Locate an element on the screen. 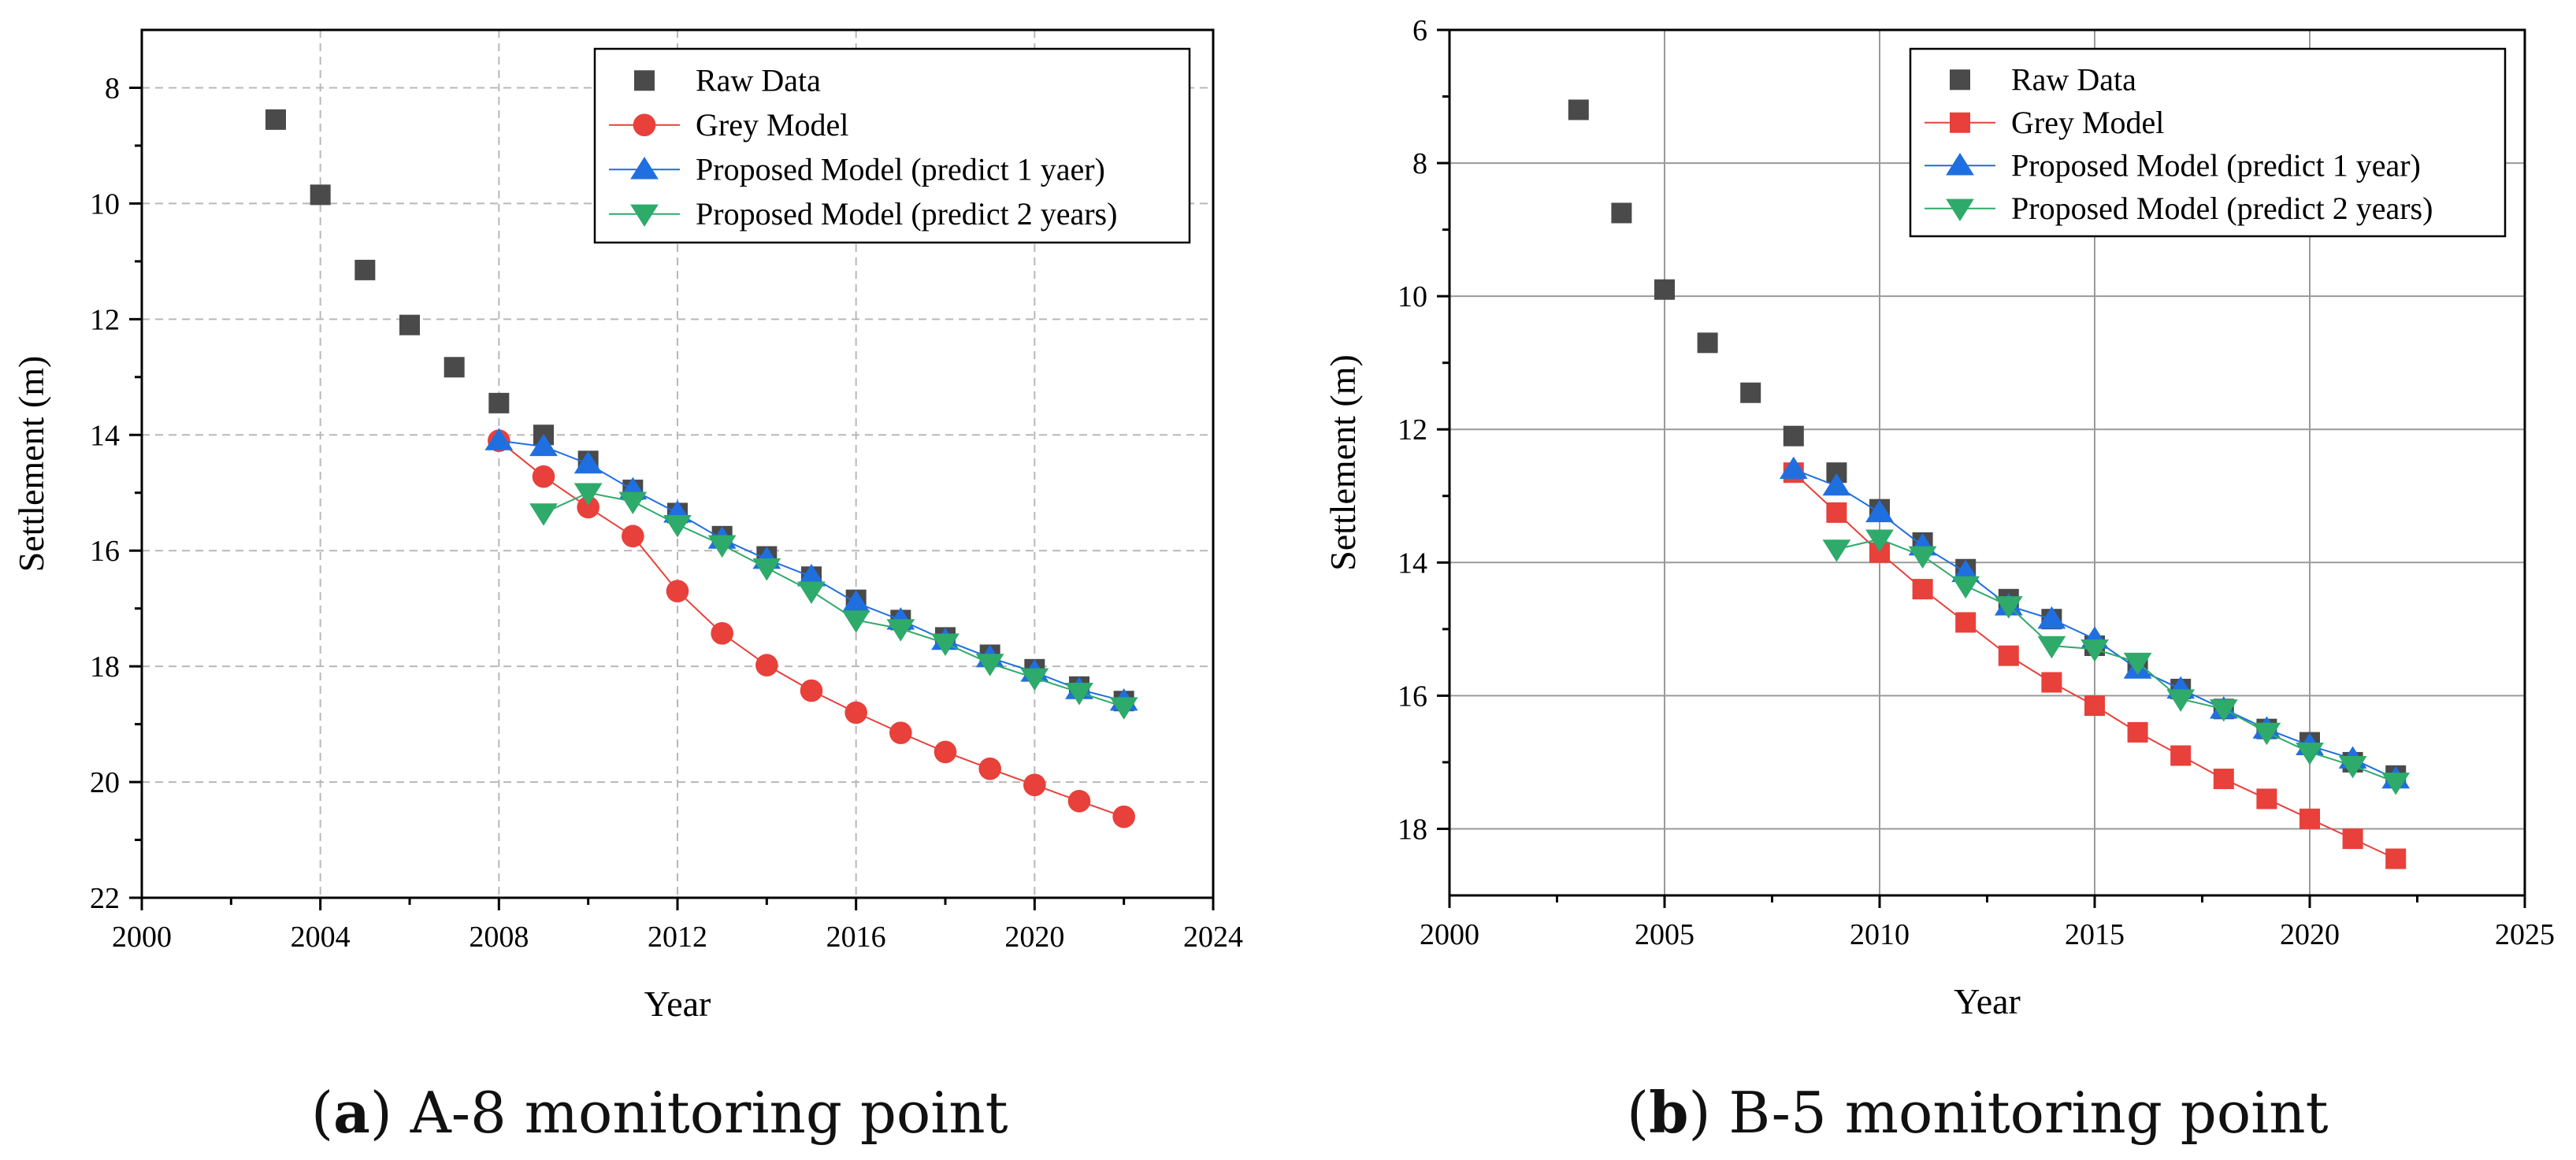 The image size is (2576, 1160). x-tick-label: 2005 is located at coordinates (1664, 934).